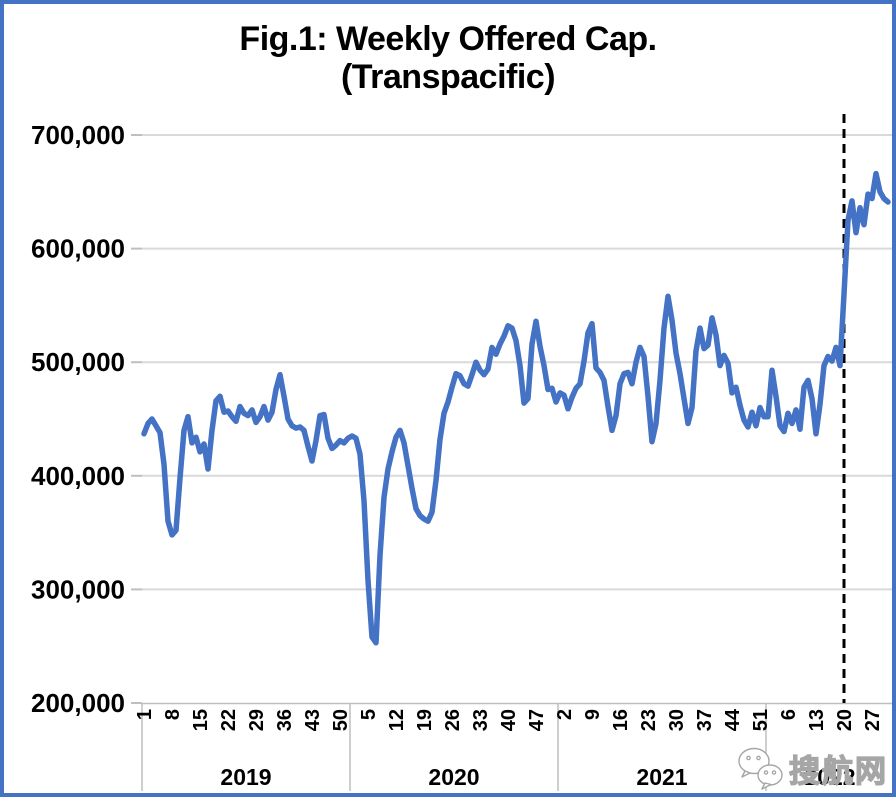 The width and height of the screenshot is (896, 797). Describe the element at coordinates (649, 720) in the screenshot. I see `x-axis-week-label: 23` at that location.